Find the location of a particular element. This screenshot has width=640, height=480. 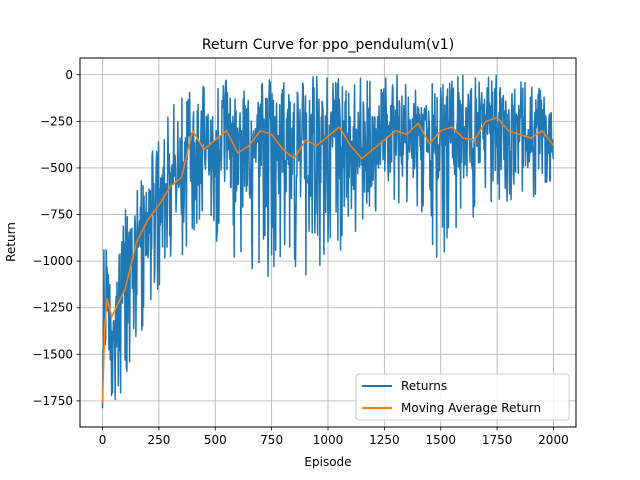

y-tick-label: −500 is located at coordinates (56, 168).